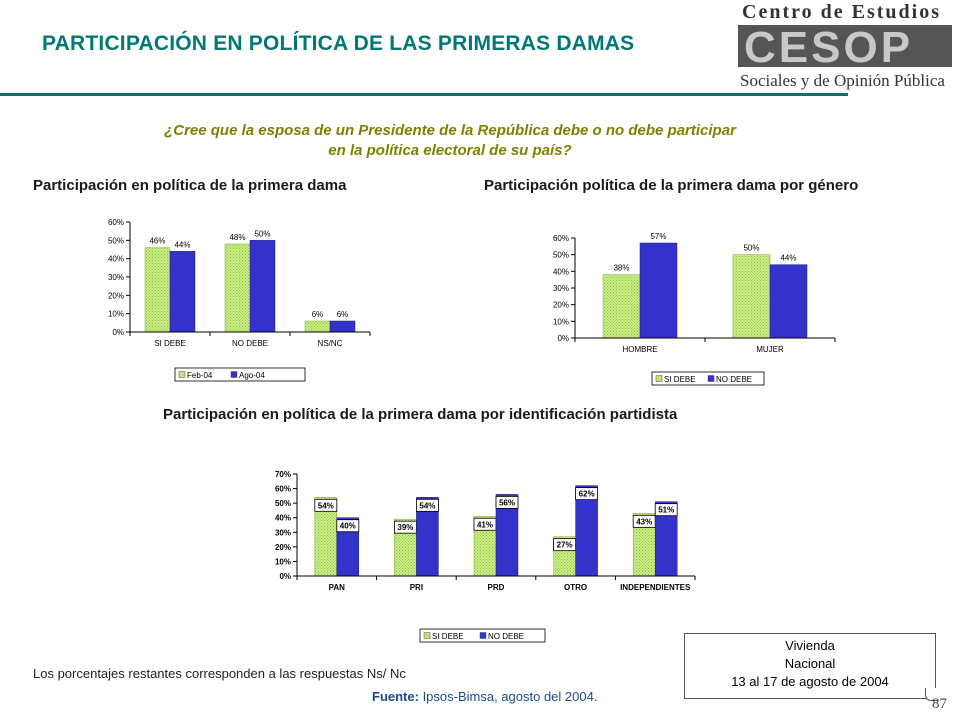  I want to click on survey-scope: Nacional, so click(810, 663).